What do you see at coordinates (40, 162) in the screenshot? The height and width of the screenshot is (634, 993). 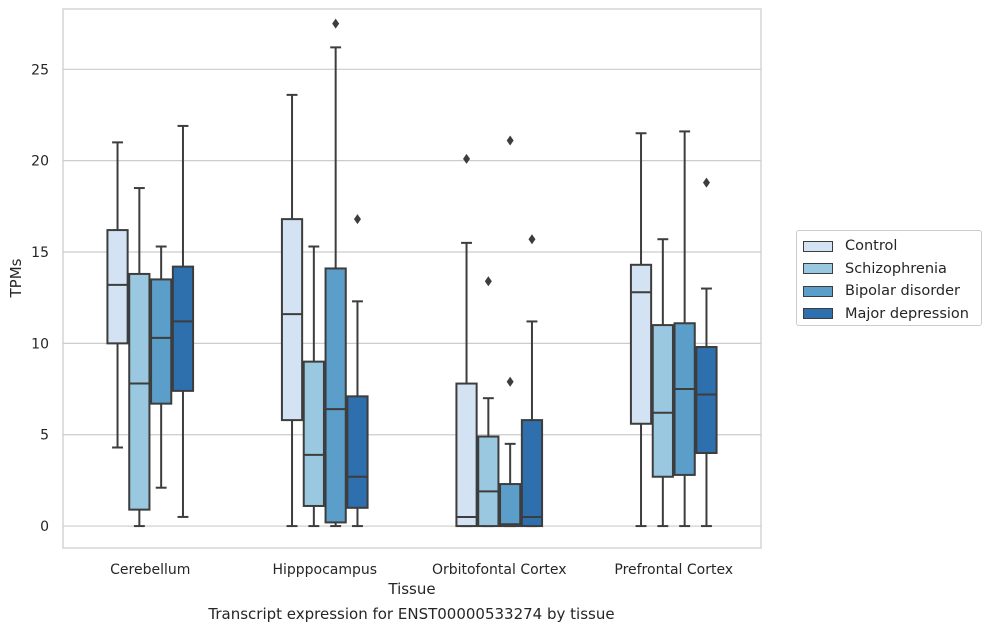 I see `y-tick-label: 20` at bounding box center [40, 162].